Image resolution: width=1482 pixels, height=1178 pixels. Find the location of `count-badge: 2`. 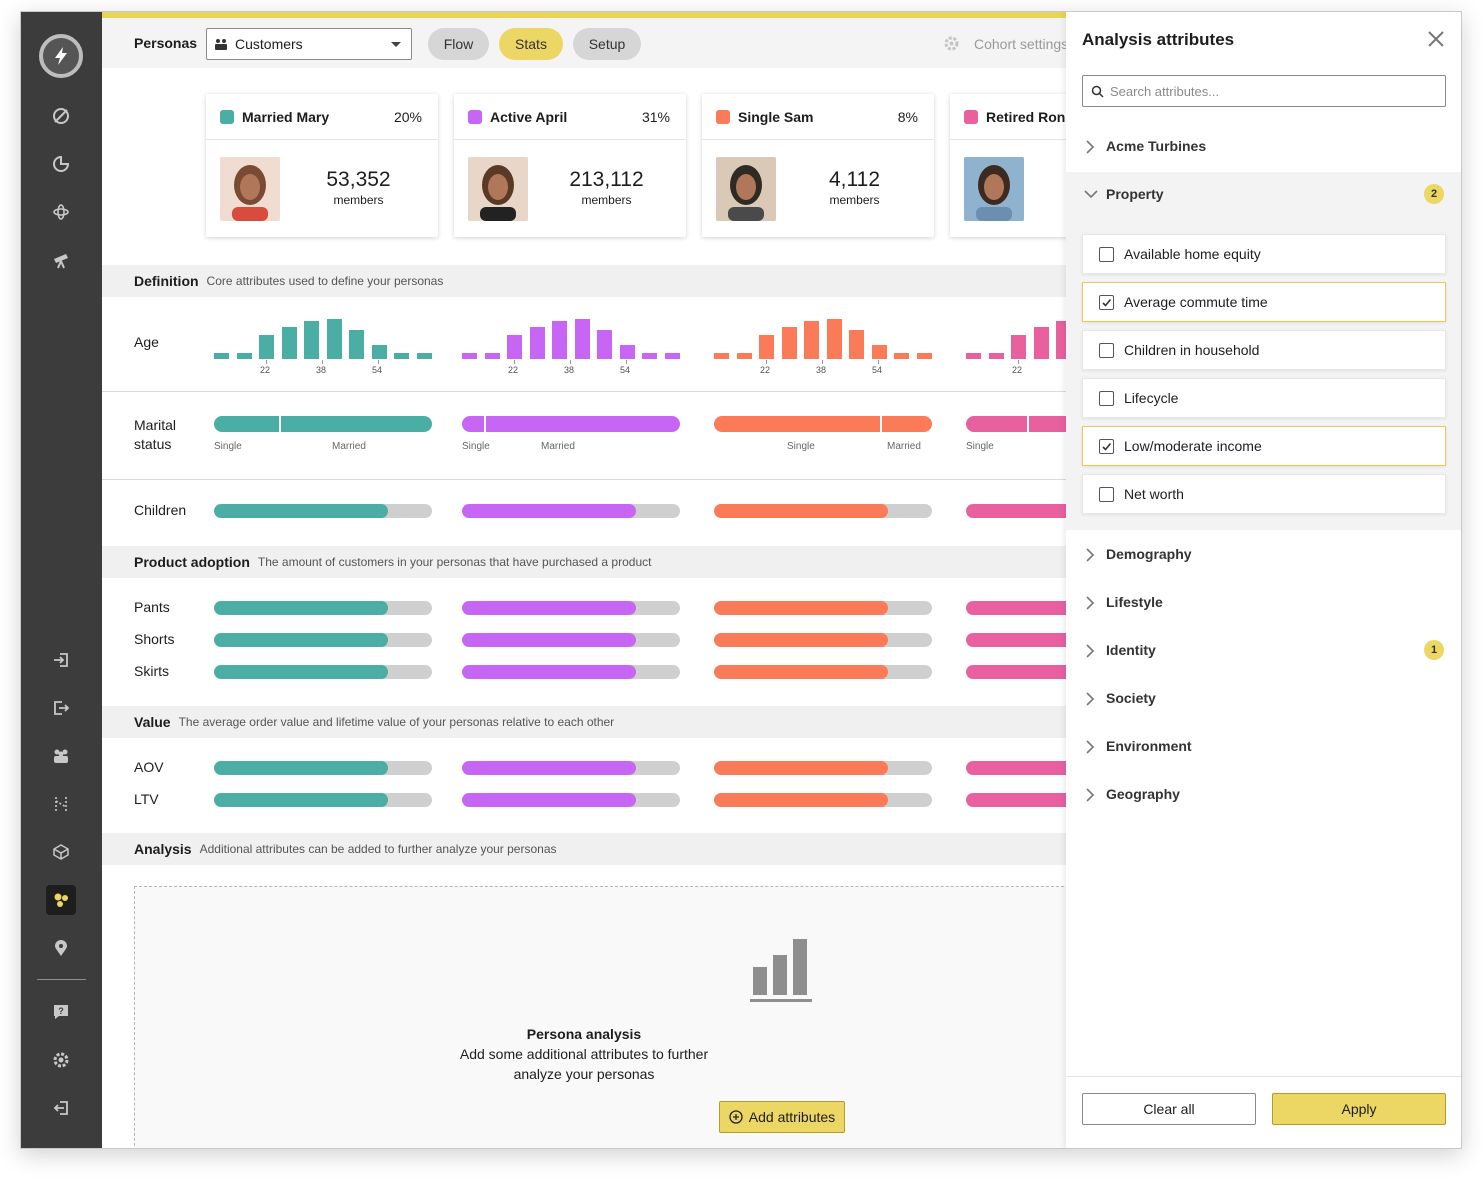

count-badge: 2 is located at coordinates (1434, 194).